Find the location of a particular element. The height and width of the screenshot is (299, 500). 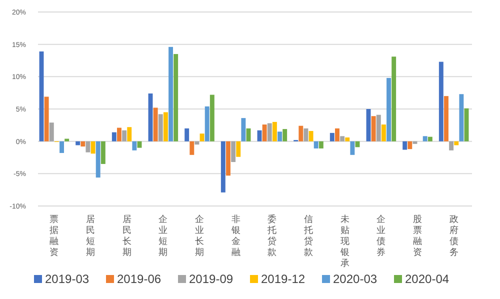

x-tick-label: 居民长期 is located at coordinates (127, 235).